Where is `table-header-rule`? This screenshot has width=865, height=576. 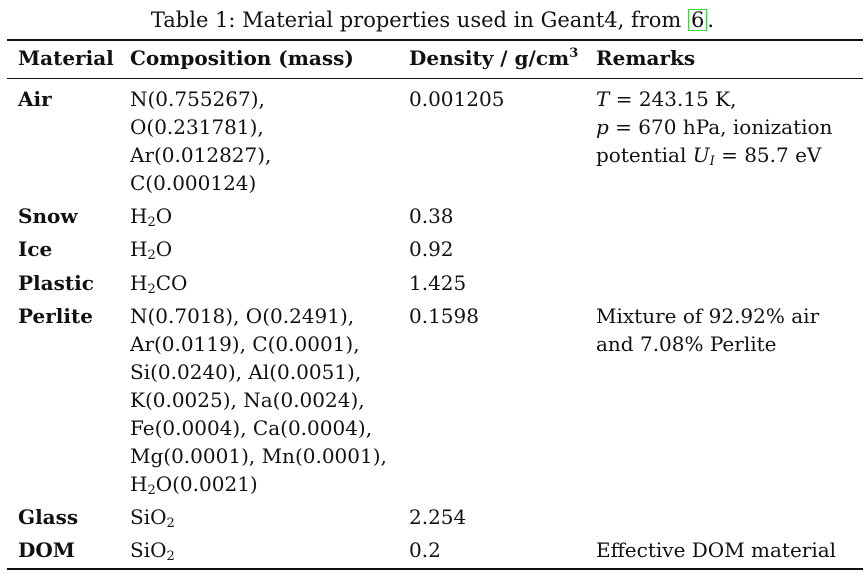 table-header-rule is located at coordinates (435, 78).